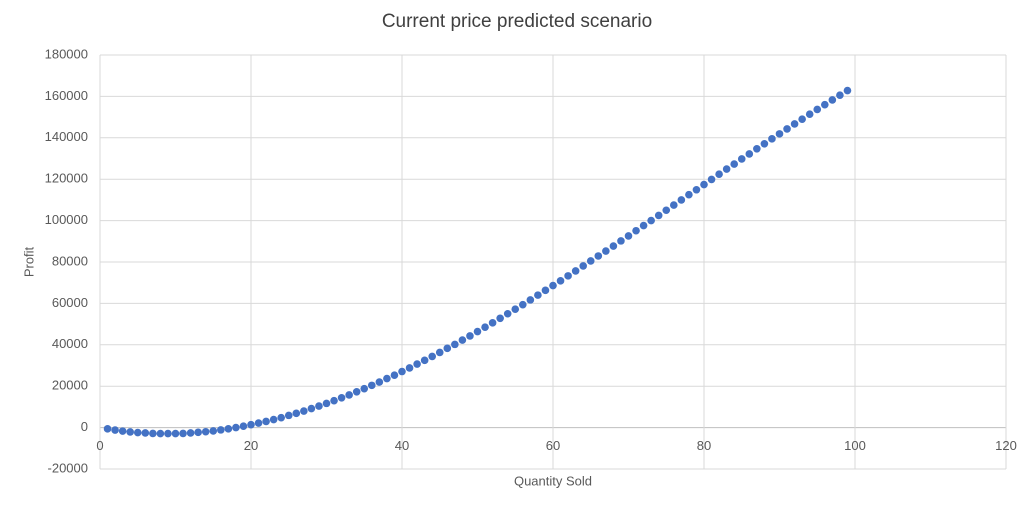  What do you see at coordinates (553, 480) in the screenshot?
I see `x-axis-label: Quantity Sold` at bounding box center [553, 480].